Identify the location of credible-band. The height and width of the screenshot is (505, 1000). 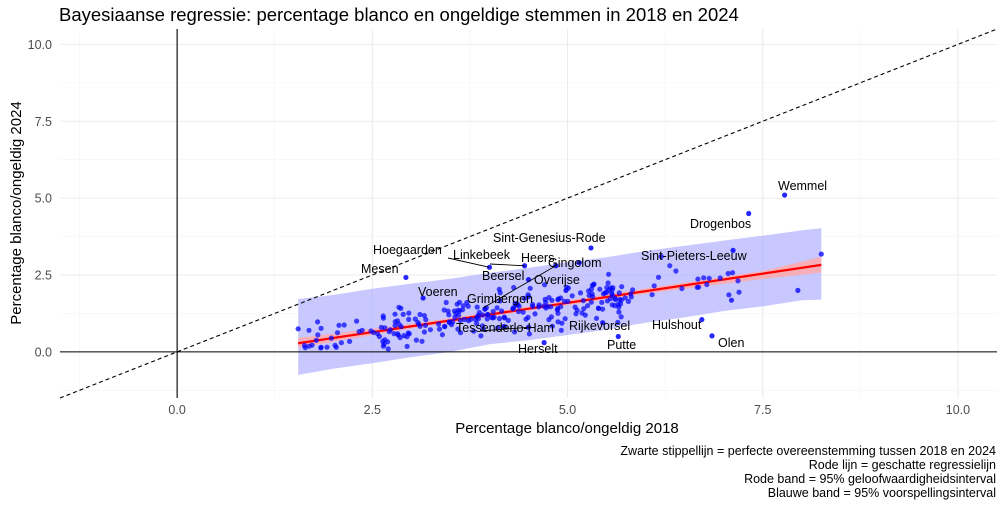
(560, 302).